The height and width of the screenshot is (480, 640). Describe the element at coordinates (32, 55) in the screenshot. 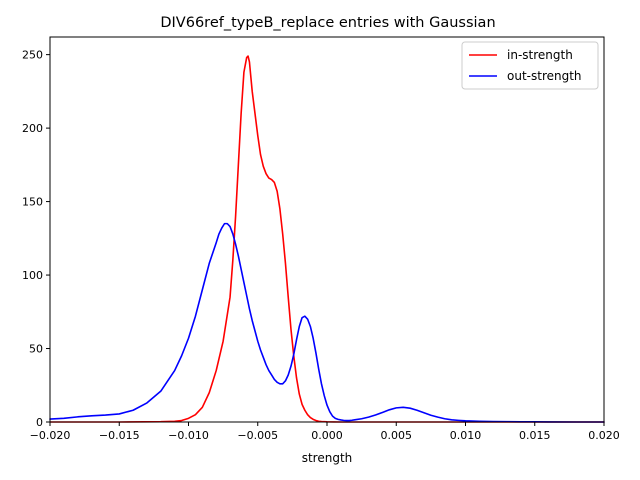

I see `y-tick-label: 250` at that location.